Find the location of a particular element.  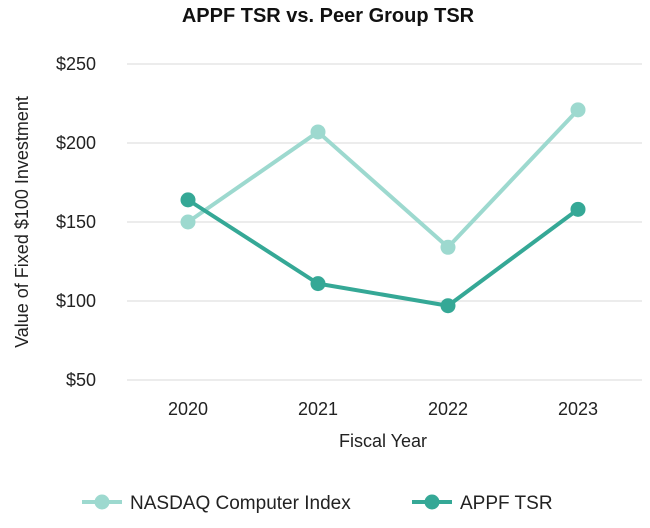

chart-title: APPF TSR vs. Peer Group TSR is located at coordinates (328, 16).